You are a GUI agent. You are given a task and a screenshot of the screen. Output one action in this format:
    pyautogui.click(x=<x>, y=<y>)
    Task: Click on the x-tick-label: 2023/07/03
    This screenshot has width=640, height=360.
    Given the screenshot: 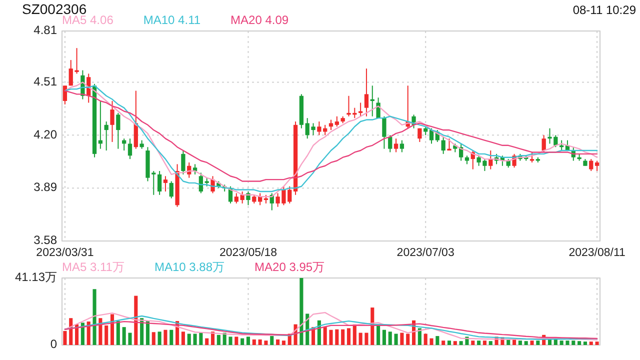 What is the action you would take?
    pyautogui.click(x=425, y=253)
    